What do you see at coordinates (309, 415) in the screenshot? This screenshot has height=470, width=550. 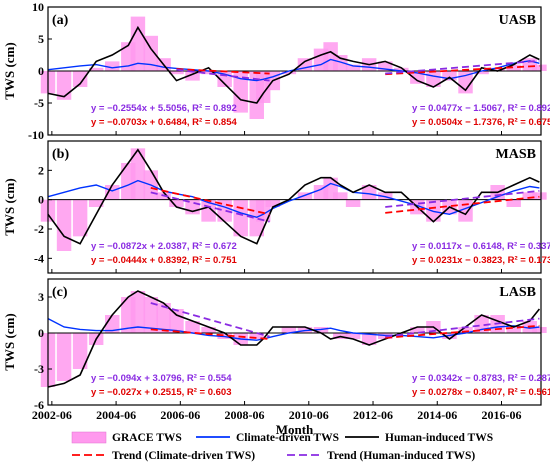 I see `x-tick-label: 2010-06` at bounding box center [309, 415].